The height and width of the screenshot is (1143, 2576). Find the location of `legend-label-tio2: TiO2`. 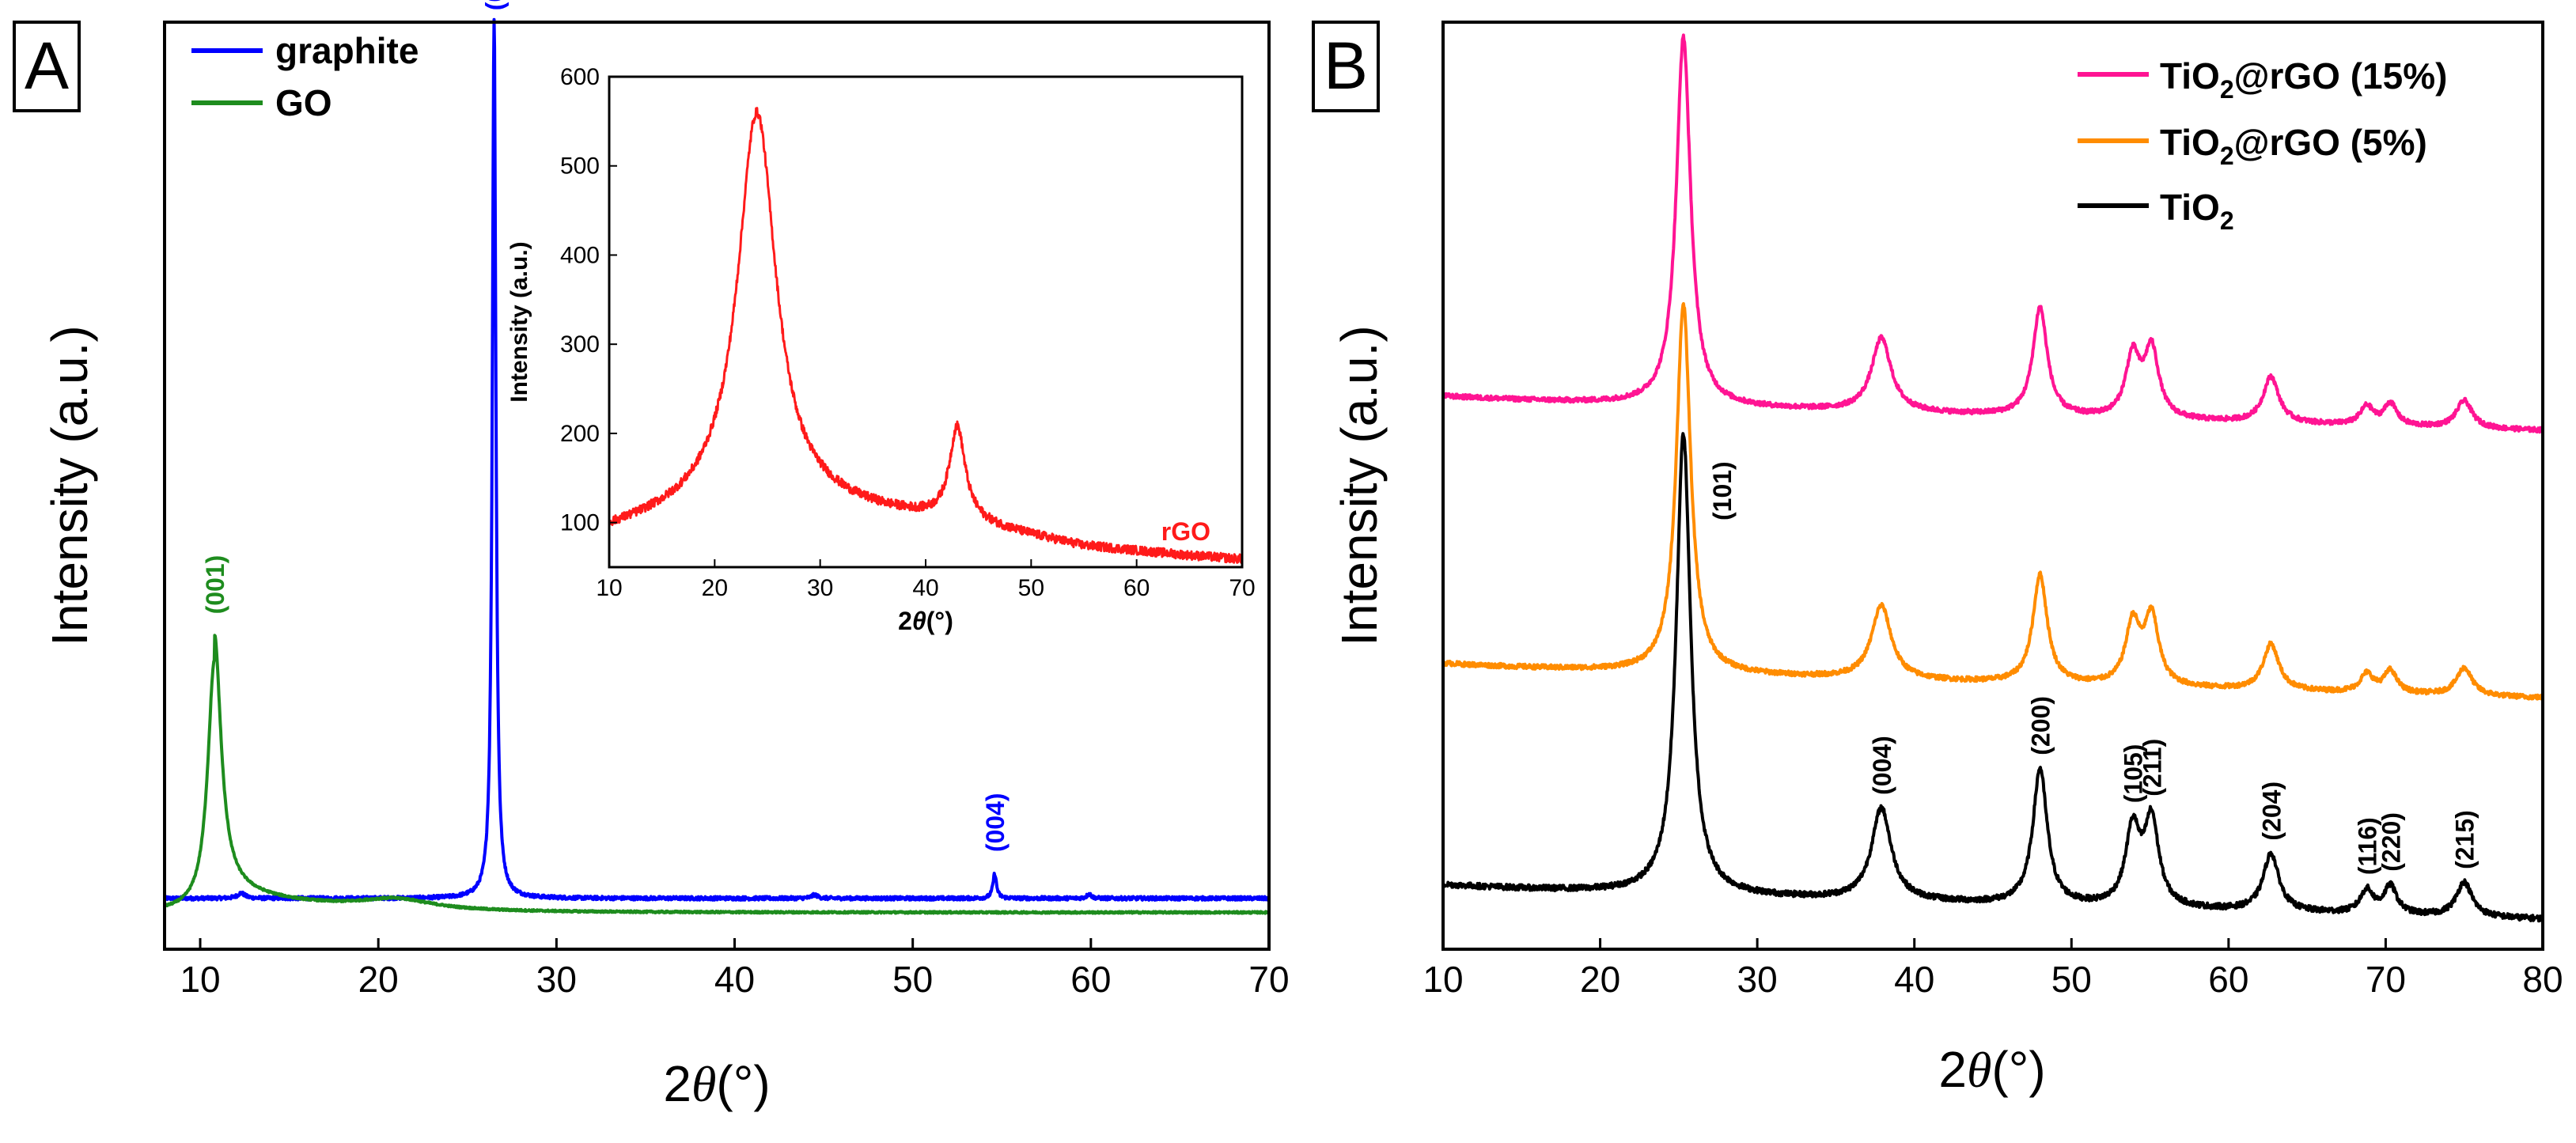

legend-label-tio2: TiO2 is located at coordinates (2197, 211).